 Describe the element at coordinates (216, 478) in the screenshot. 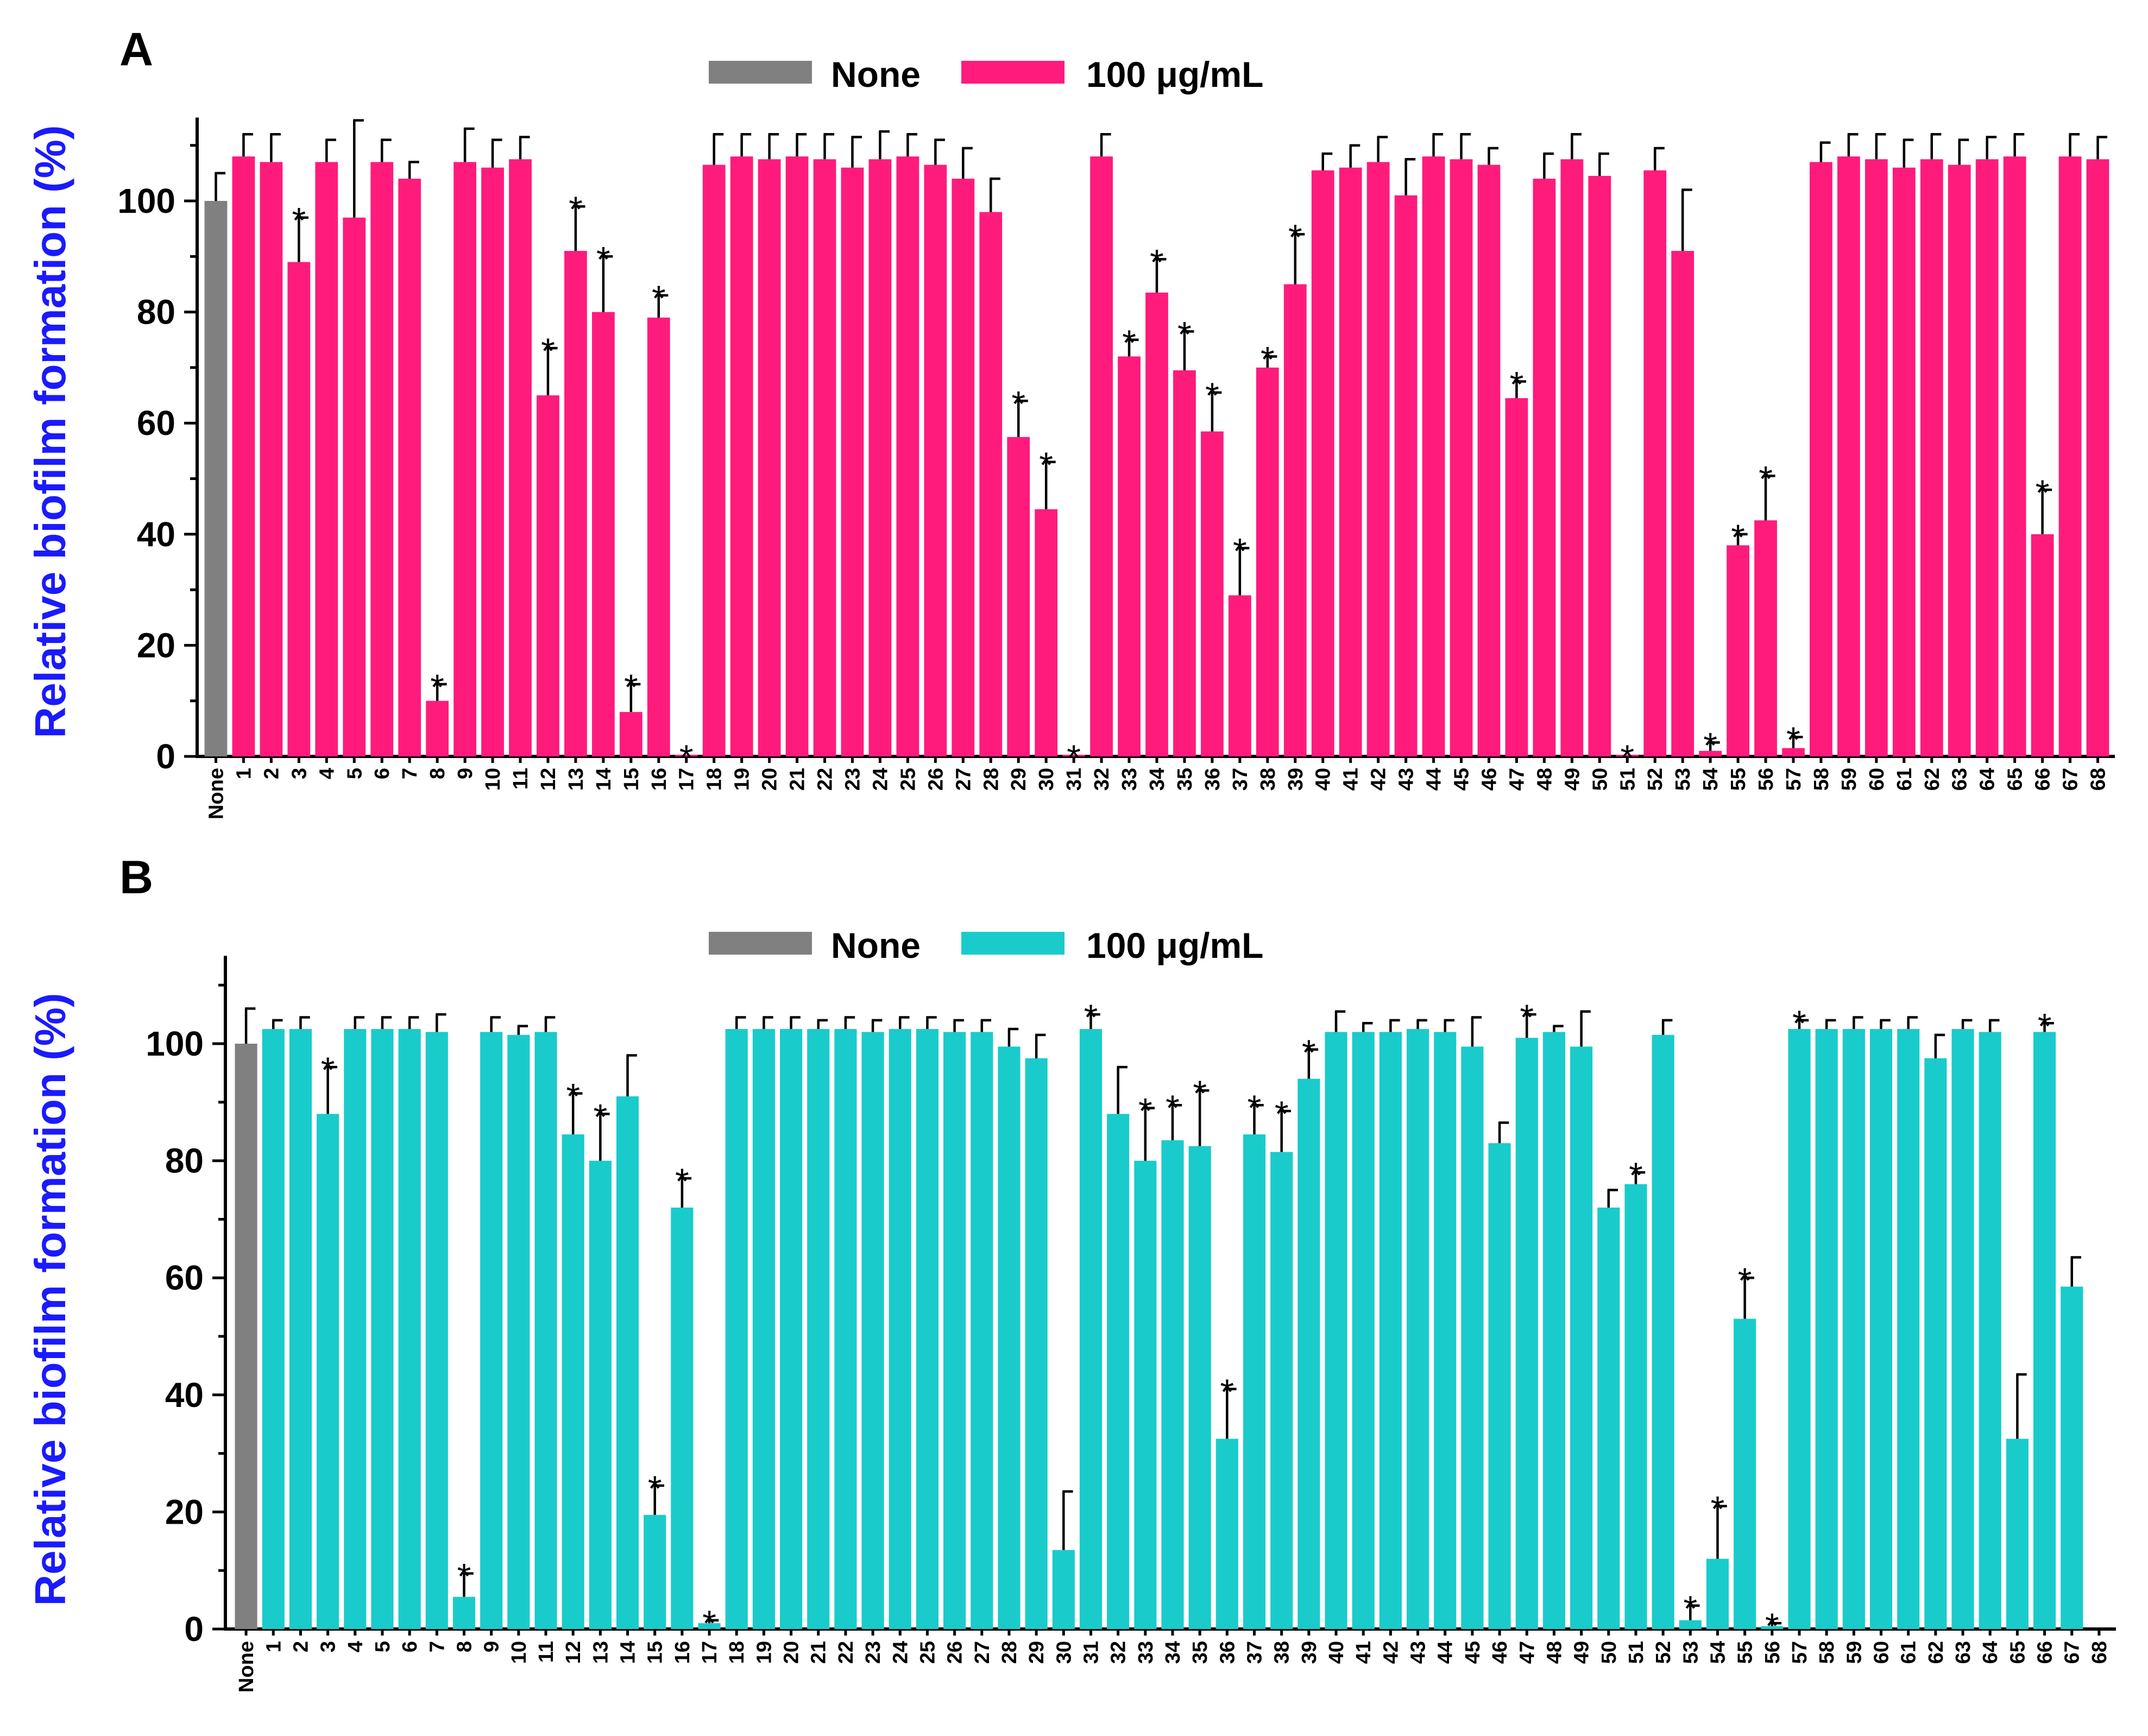

I see `bar-None` at that location.